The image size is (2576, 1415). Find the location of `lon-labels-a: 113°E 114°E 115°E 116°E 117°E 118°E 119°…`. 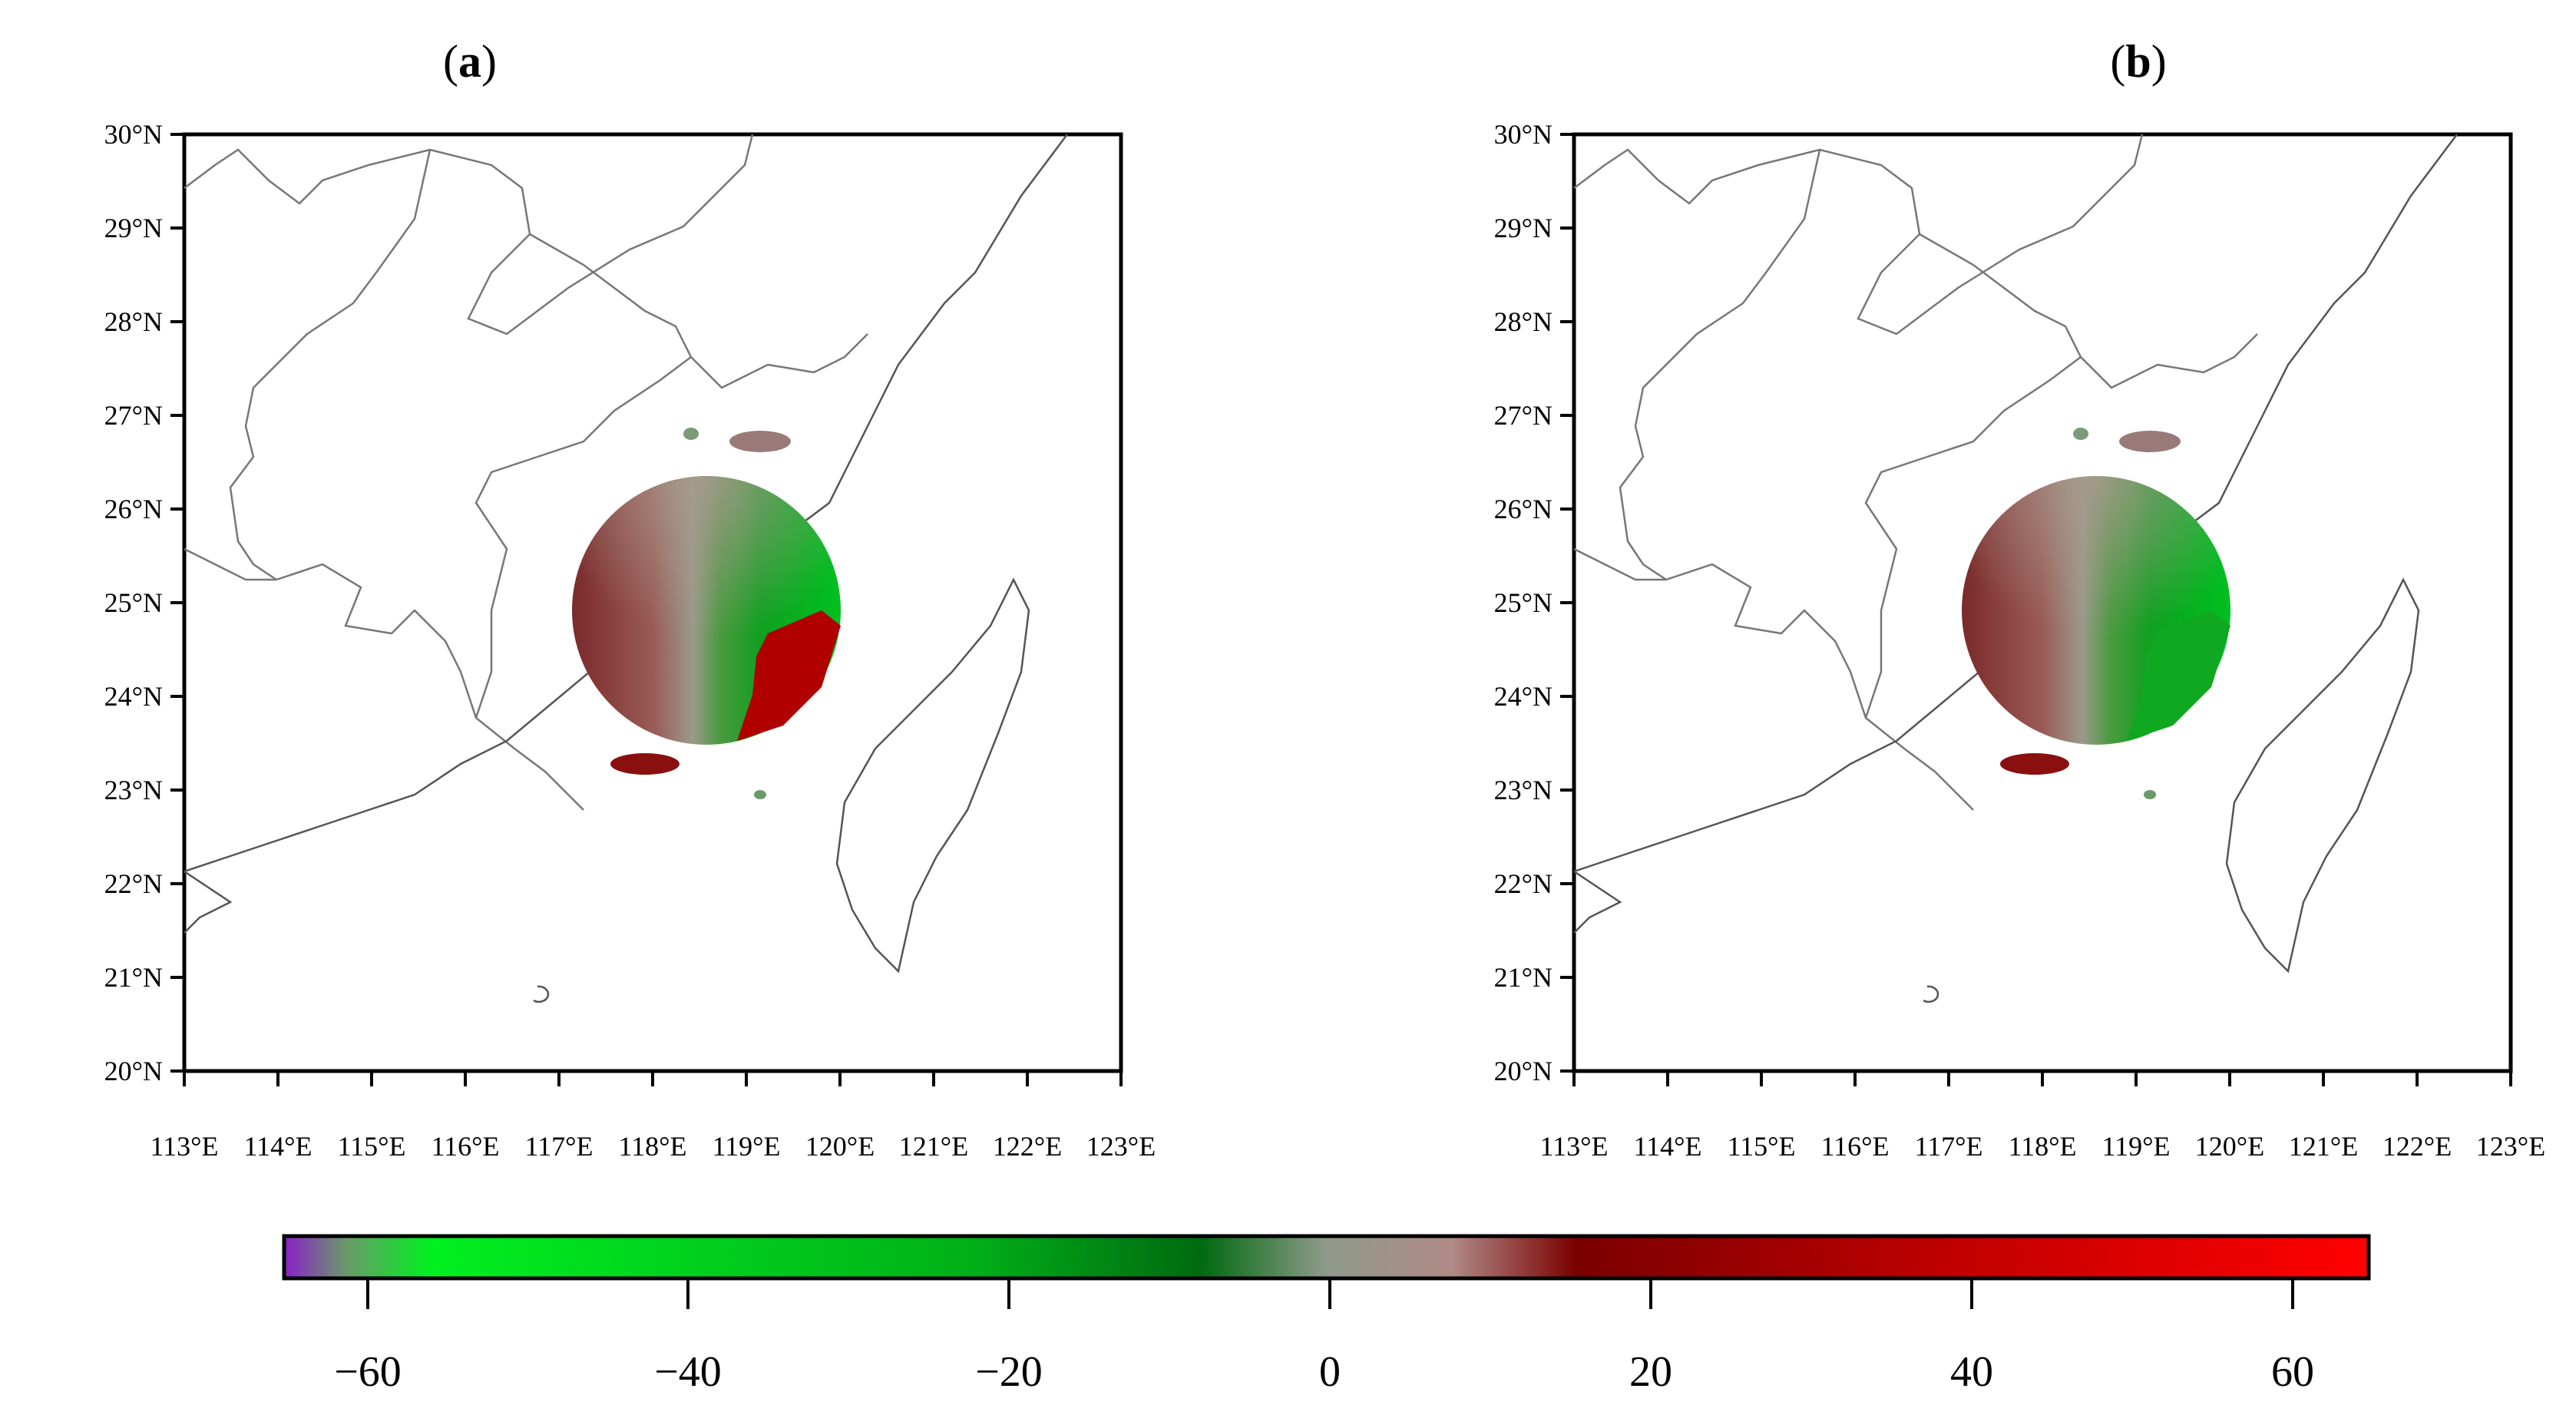

lon-labels-a: 113°E 114°E 115°E 116°E 117°E 118°E 119°… is located at coordinates (653, 1146).